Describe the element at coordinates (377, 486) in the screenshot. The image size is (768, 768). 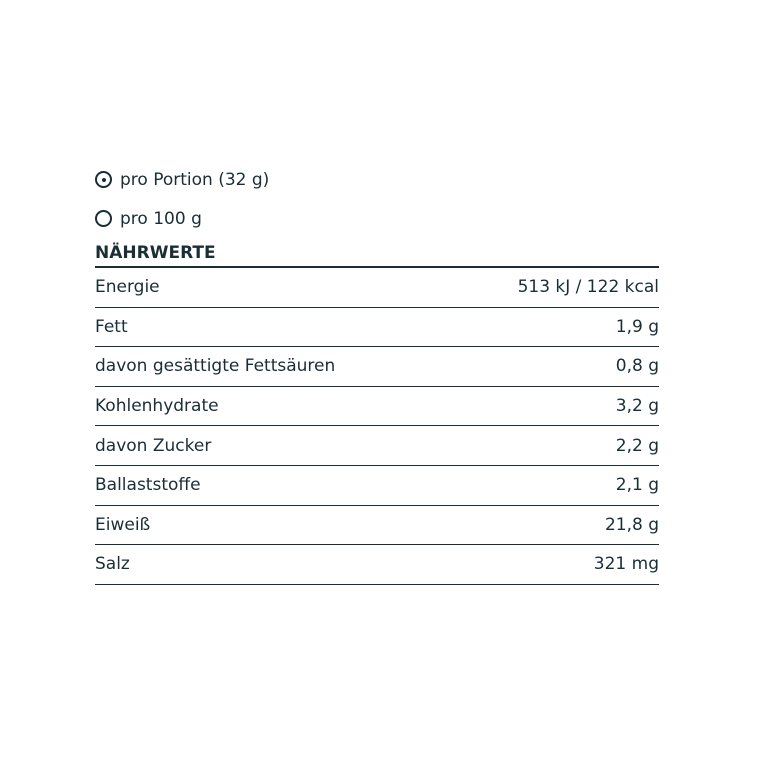
I see `table-row: Ballaststoffe 2,1 g` at that location.